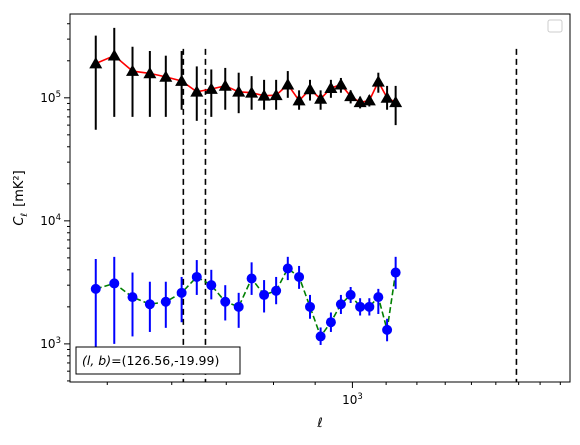 This screenshot has width=580, height=445. I want to click on y-axis-label-unit: [mK²], so click(19, 188).